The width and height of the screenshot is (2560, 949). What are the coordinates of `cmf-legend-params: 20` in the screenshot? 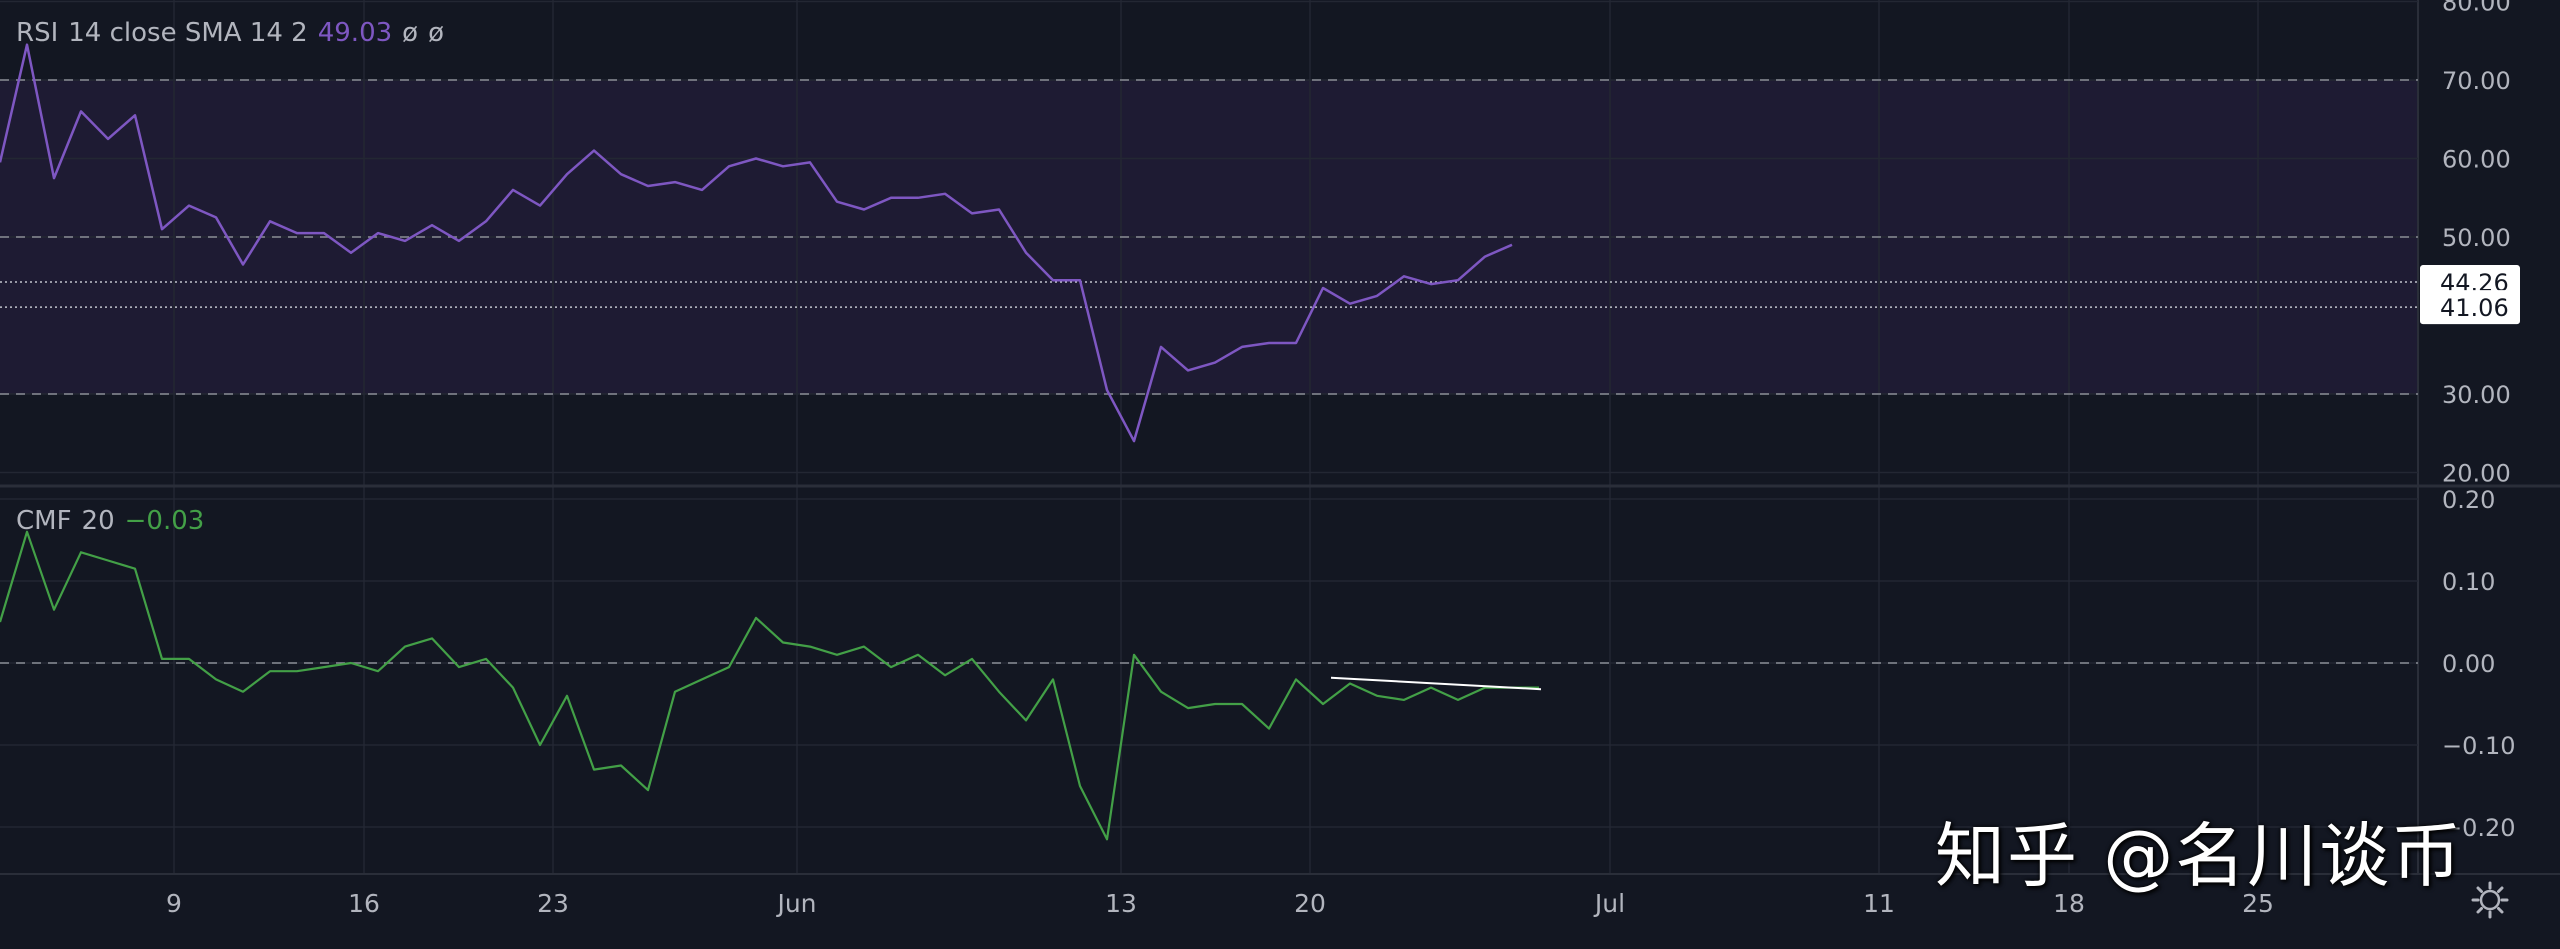 It's located at (98, 521).